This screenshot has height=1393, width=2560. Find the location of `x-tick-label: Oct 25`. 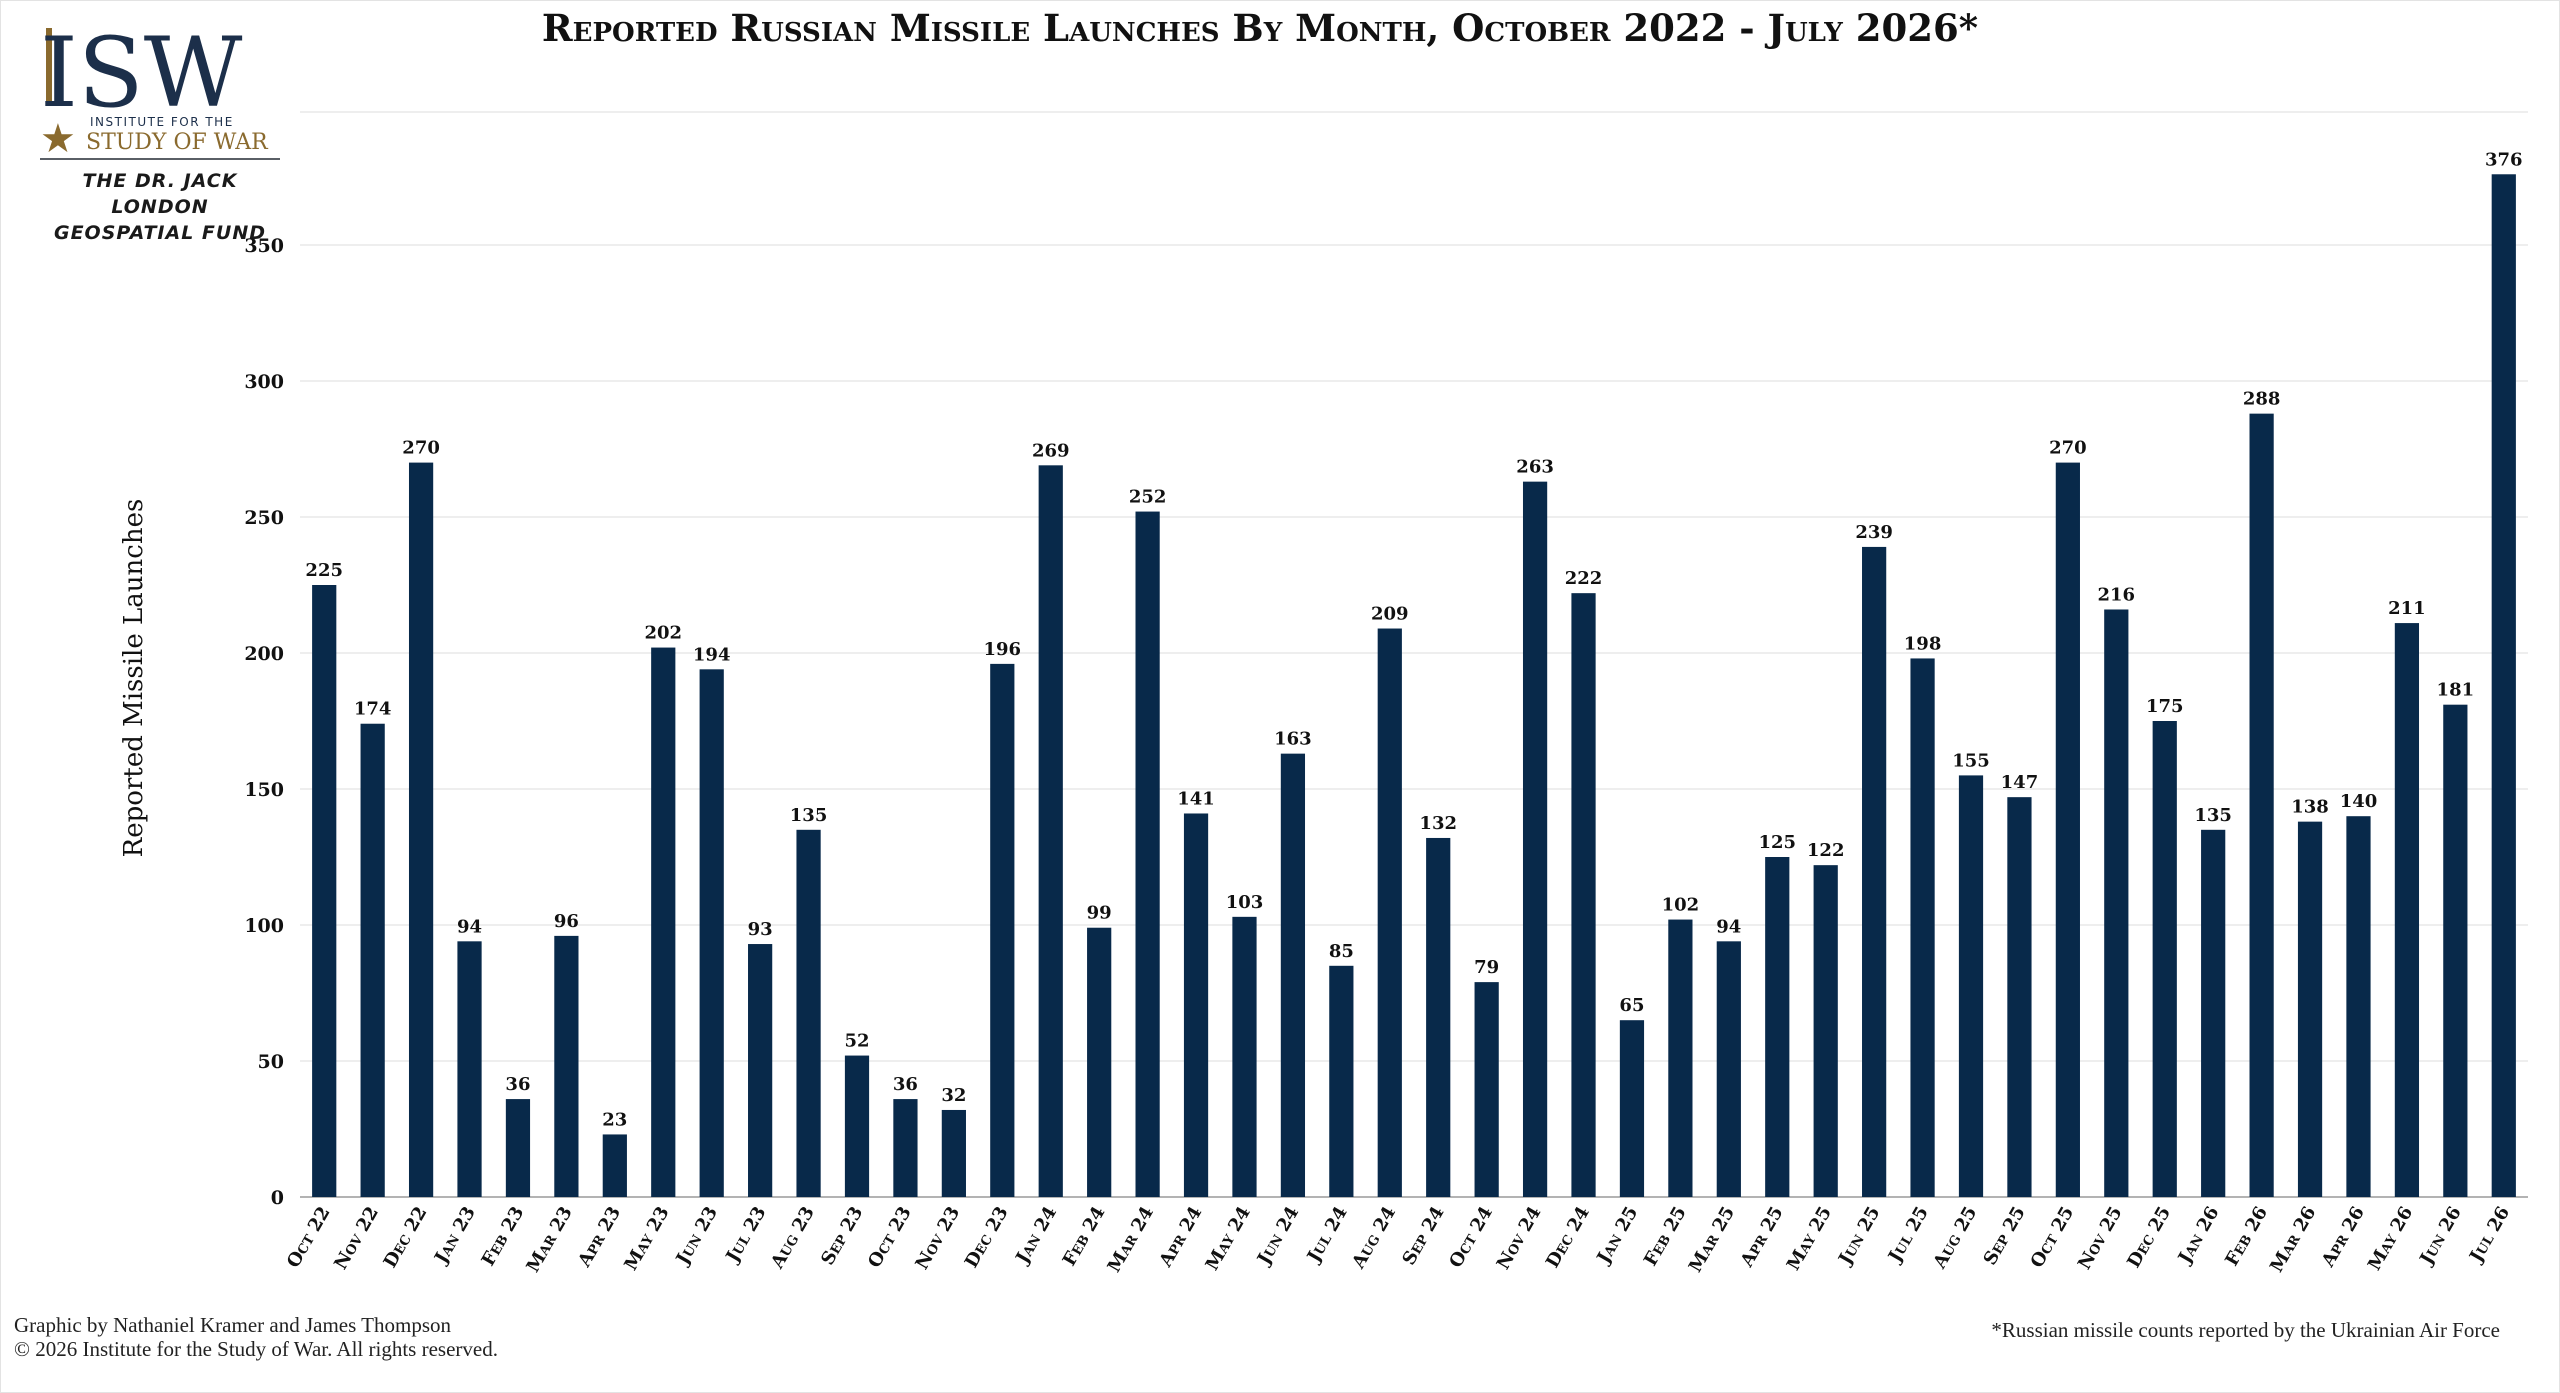

x-tick-label: Oct 25 is located at coordinates (2053, 1237).